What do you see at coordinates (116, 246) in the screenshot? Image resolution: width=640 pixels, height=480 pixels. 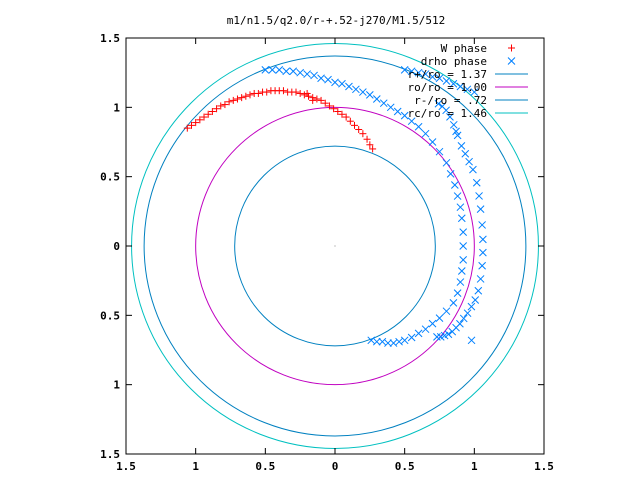 I see `y-tick-label: 0` at bounding box center [116, 246].